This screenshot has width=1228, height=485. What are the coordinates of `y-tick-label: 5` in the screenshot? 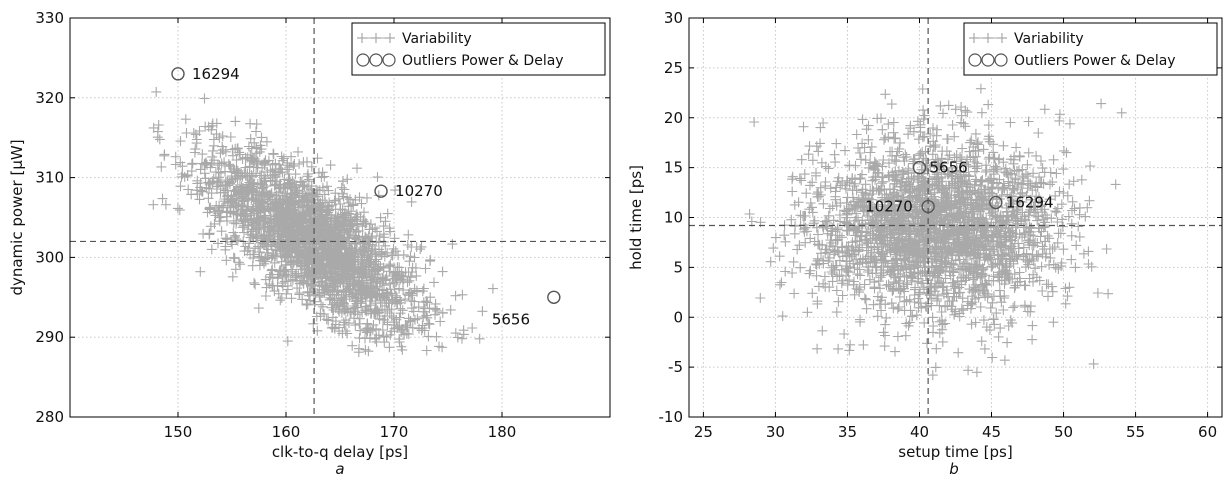 It's located at (678, 267).